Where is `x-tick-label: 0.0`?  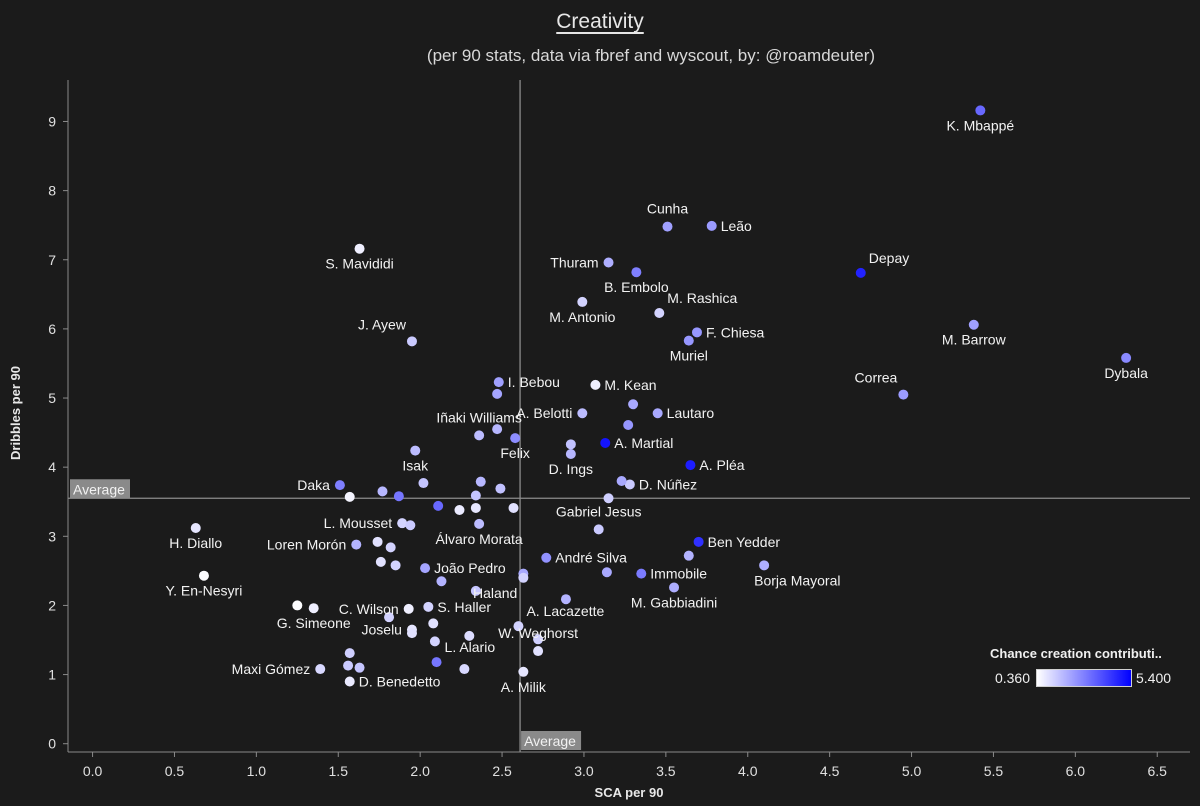 x-tick-label: 0.0 is located at coordinates (93, 771).